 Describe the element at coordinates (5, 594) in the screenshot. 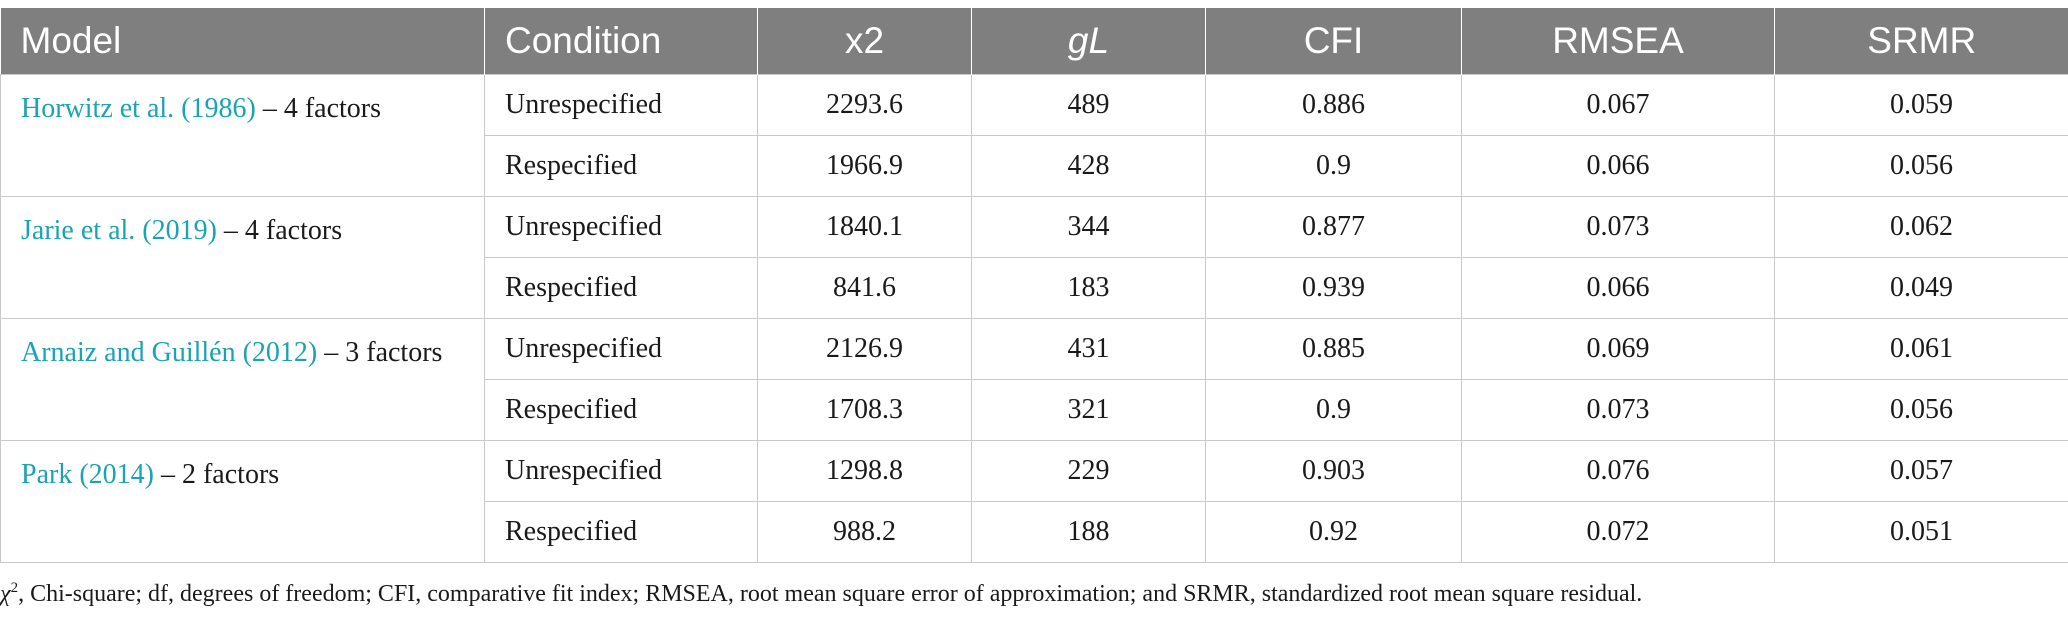

I see `chi-symbol: χ` at that location.